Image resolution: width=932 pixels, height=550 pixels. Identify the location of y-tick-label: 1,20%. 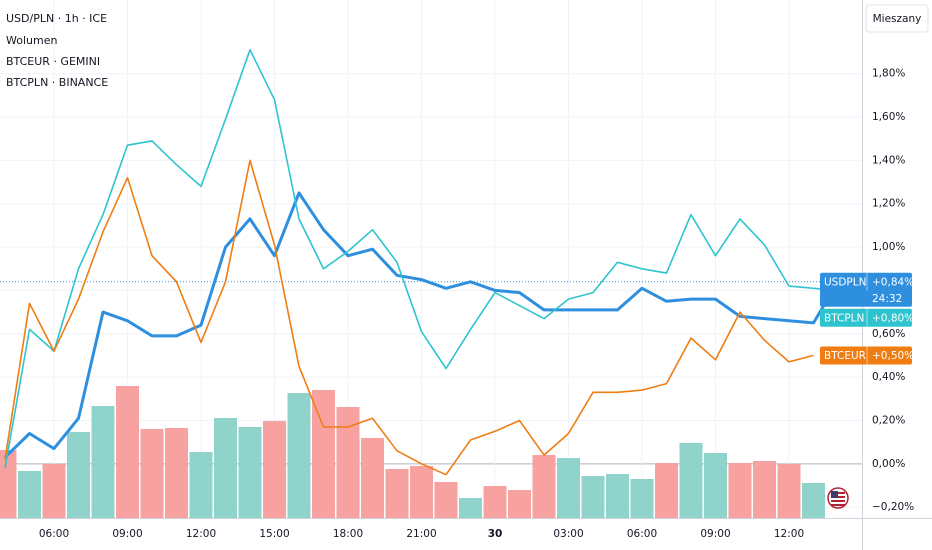
(888, 204).